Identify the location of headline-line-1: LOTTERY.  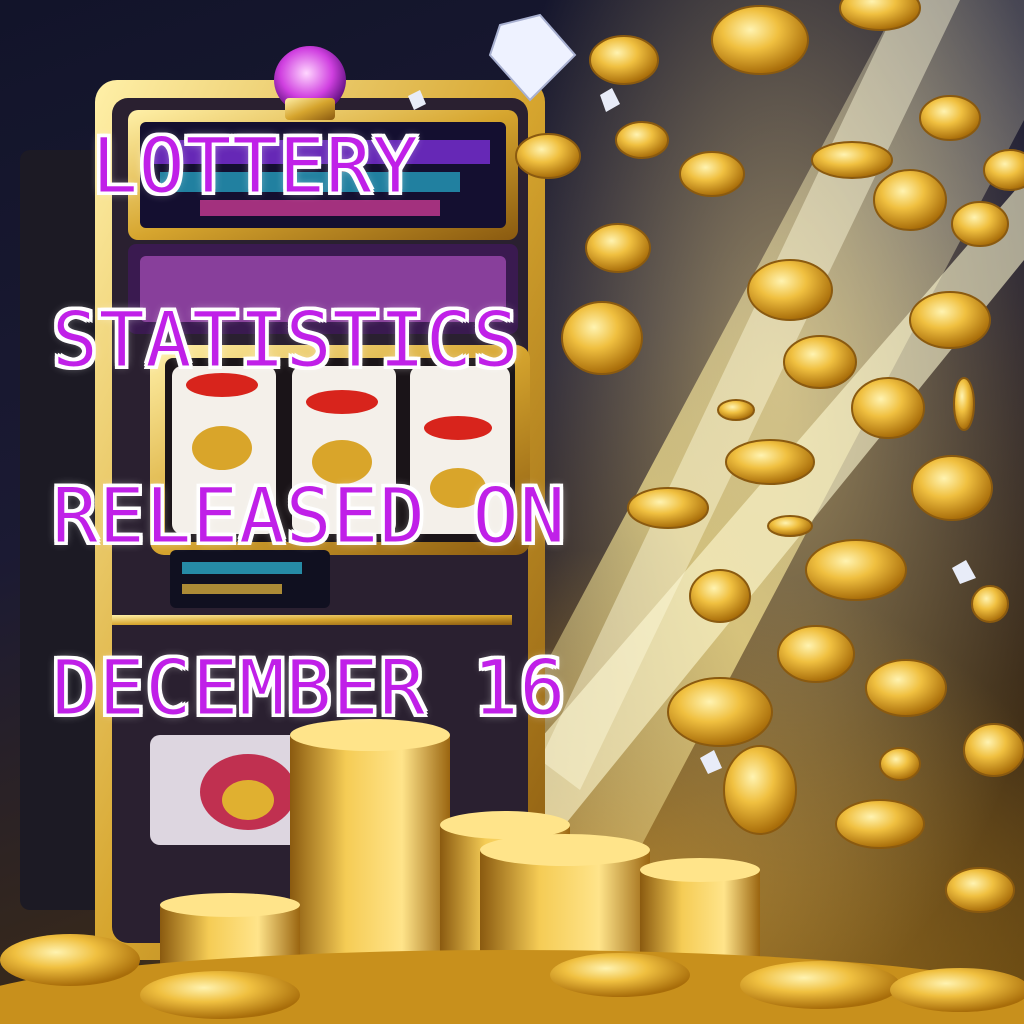
(255, 165).